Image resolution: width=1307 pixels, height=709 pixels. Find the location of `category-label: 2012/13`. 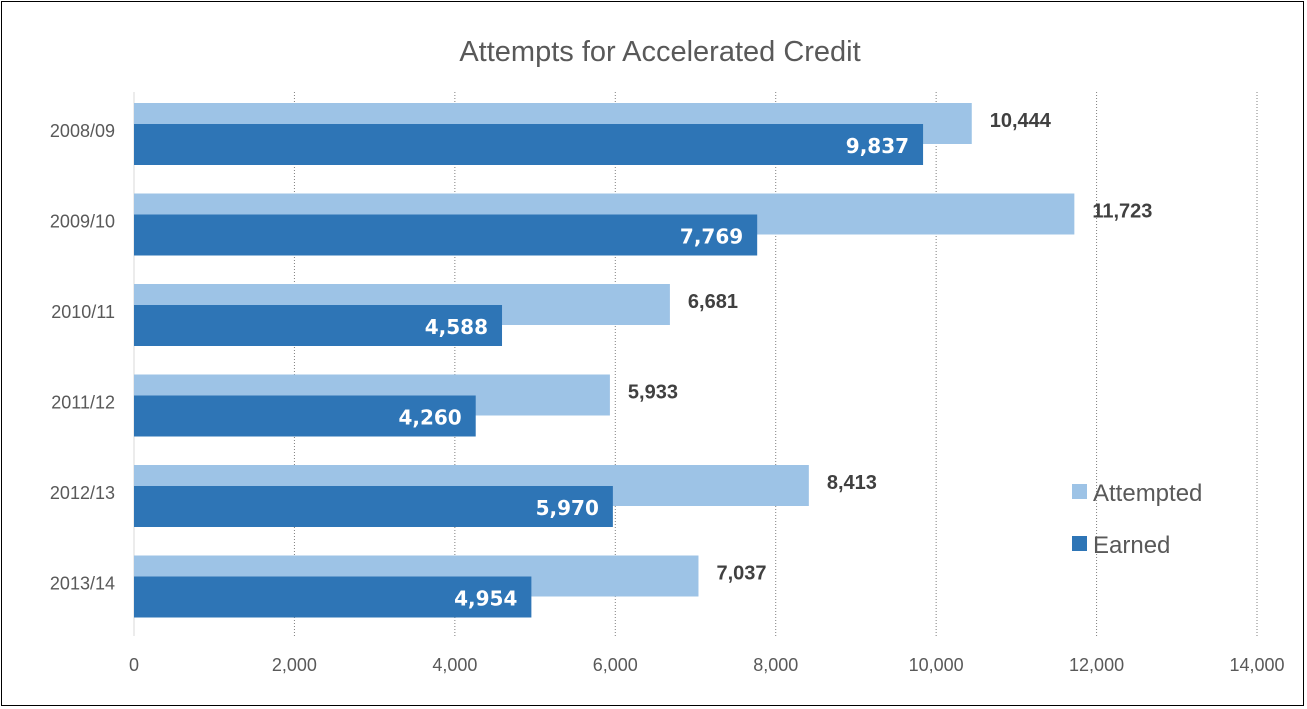

category-label: 2012/13 is located at coordinates (82, 493).